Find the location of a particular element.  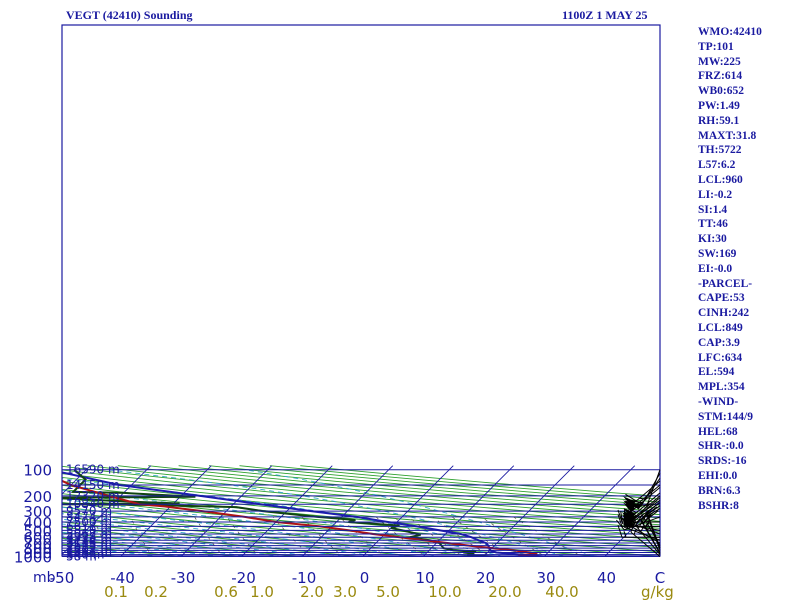

sounding-index: TT:46 is located at coordinates (713, 224).